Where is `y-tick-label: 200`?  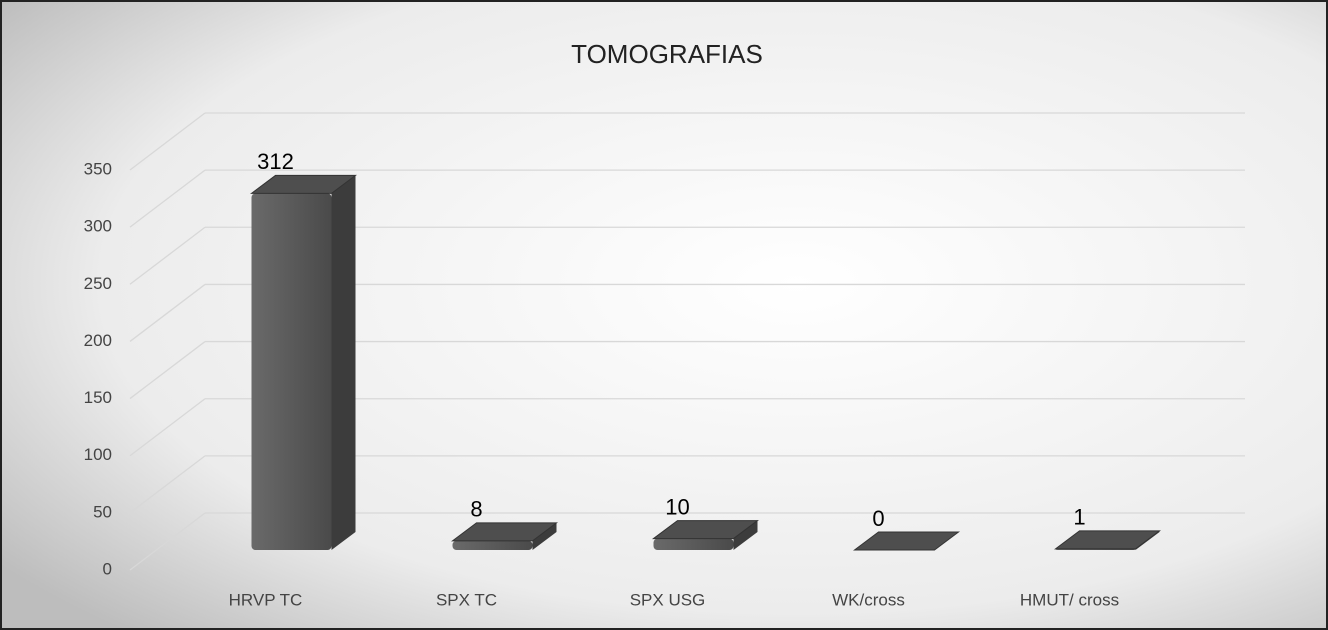 y-tick-label: 200 is located at coordinates (98, 340).